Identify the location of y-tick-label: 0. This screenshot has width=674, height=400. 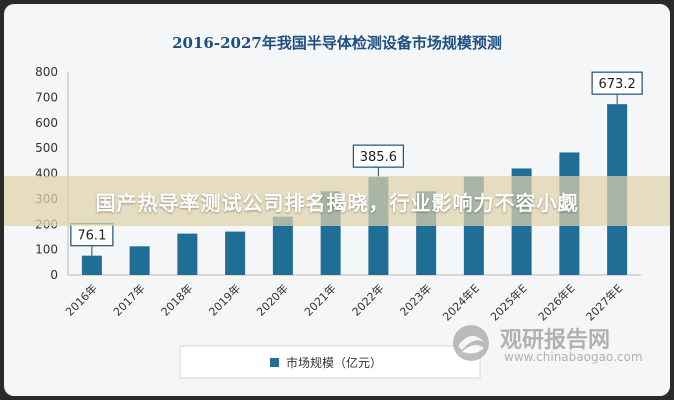
(54, 275).